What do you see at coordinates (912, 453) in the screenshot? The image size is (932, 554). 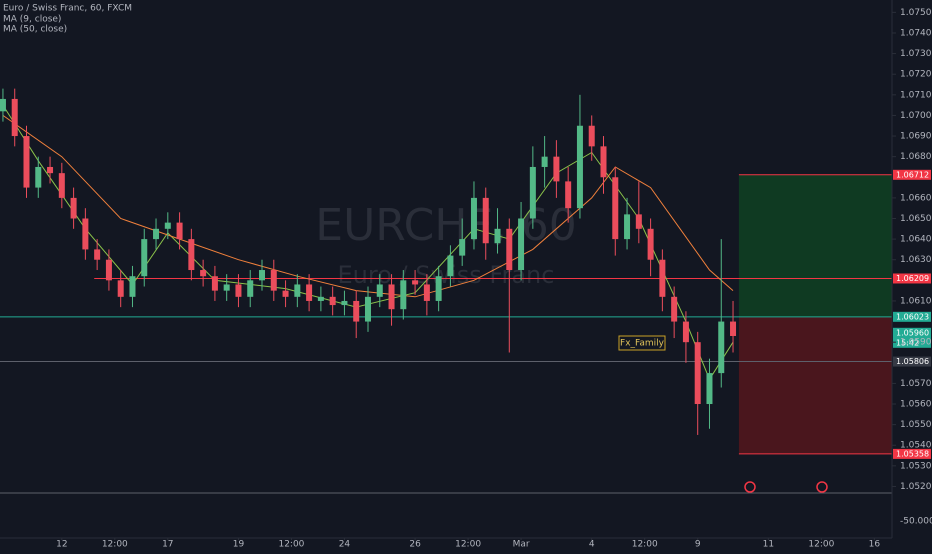 I see `stop-label-bg` at bounding box center [912, 453].